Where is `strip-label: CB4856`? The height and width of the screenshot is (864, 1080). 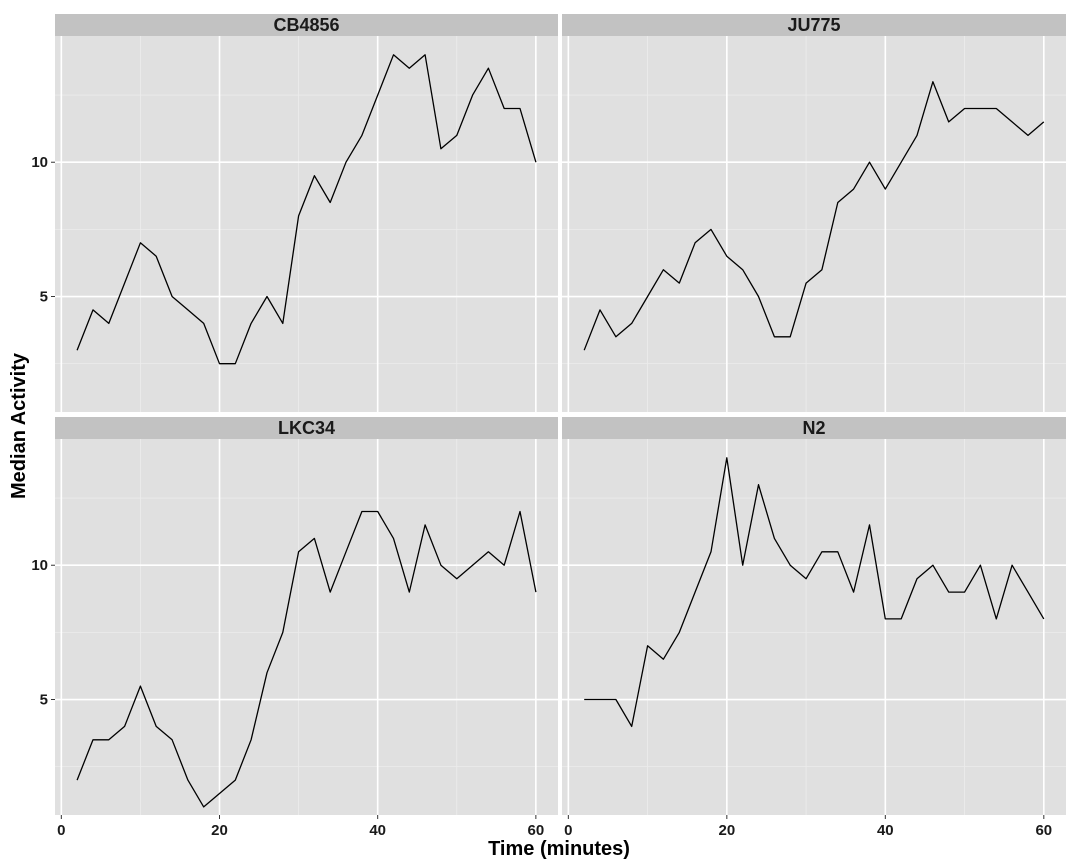
strip-label: CB4856 is located at coordinates (306, 25).